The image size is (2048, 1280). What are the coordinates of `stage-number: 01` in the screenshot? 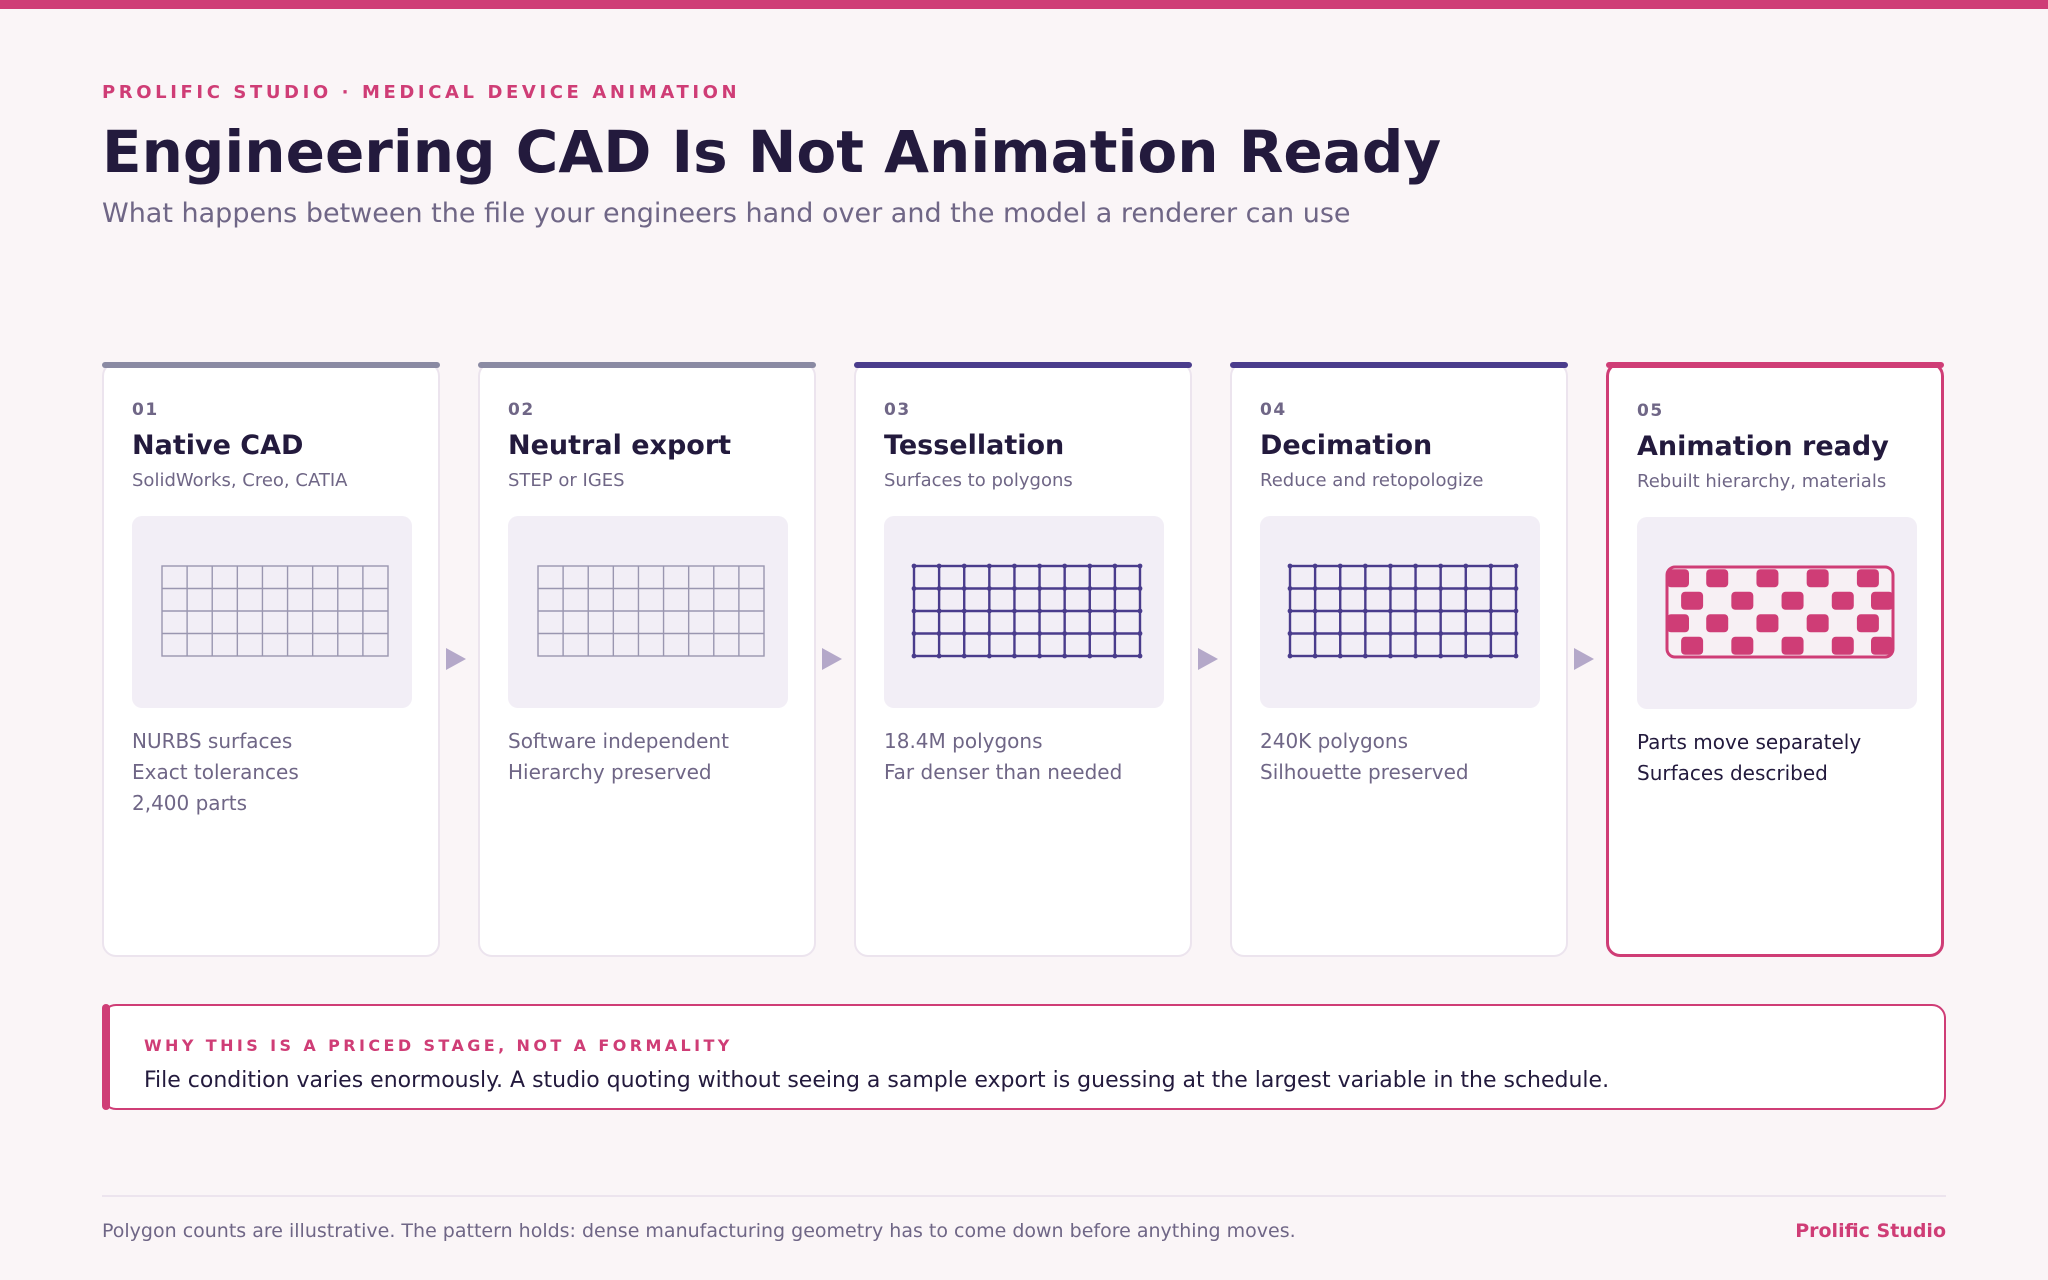 It's located at (145, 410).